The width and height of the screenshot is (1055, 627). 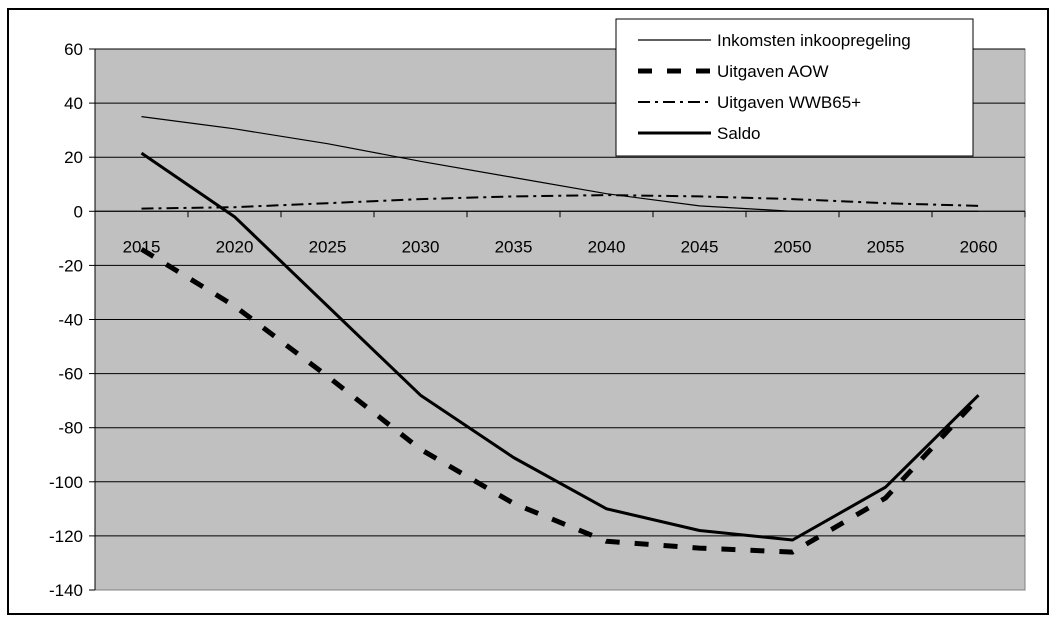 What do you see at coordinates (73, 103) in the screenshot?
I see `y-tick-label: 40` at bounding box center [73, 103].